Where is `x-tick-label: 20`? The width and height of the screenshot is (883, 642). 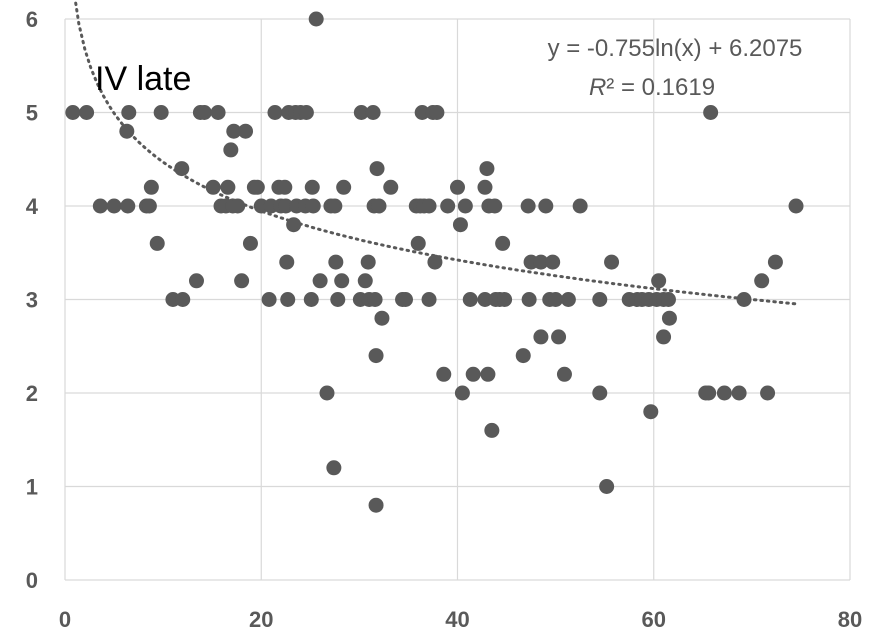
x-tick-label: 20 is located at coordinates (261, 619).